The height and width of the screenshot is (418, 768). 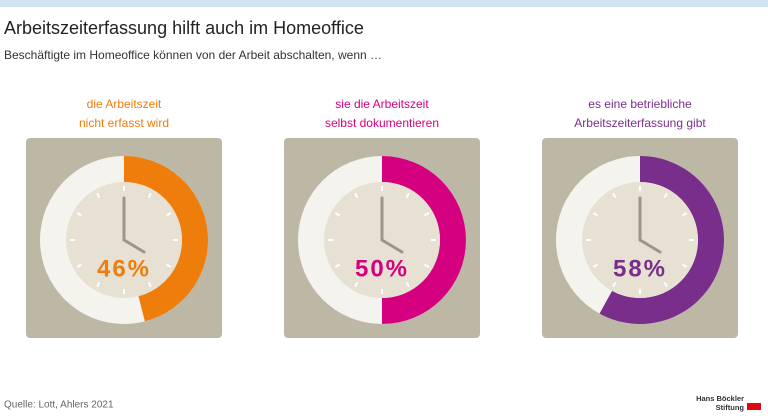 What do you see at coordinates (640, 123) in the screenshot?
I see `category-label: Arbeitszeiterfassung gibt` at bounding box center [640, 123].